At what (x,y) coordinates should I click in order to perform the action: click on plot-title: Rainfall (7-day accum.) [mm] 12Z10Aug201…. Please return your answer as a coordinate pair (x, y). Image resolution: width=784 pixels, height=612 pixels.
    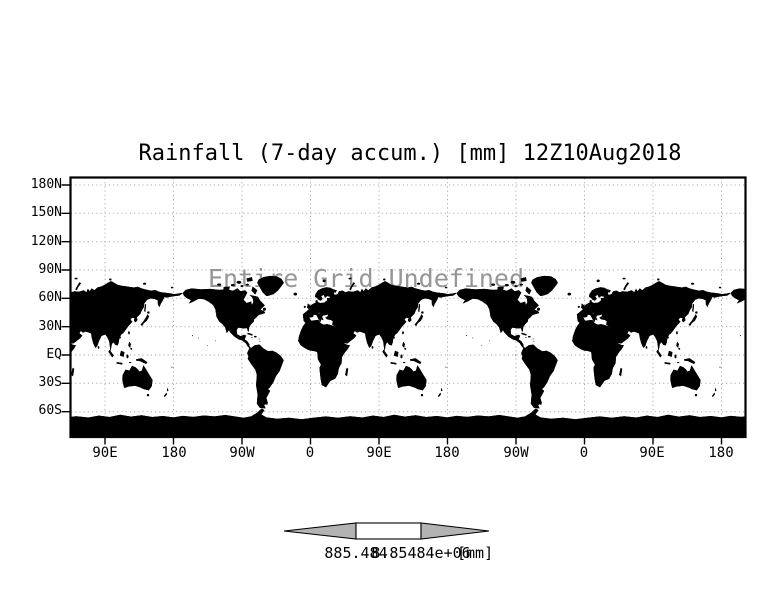
    Looking at the image, I should click on (410, 153).